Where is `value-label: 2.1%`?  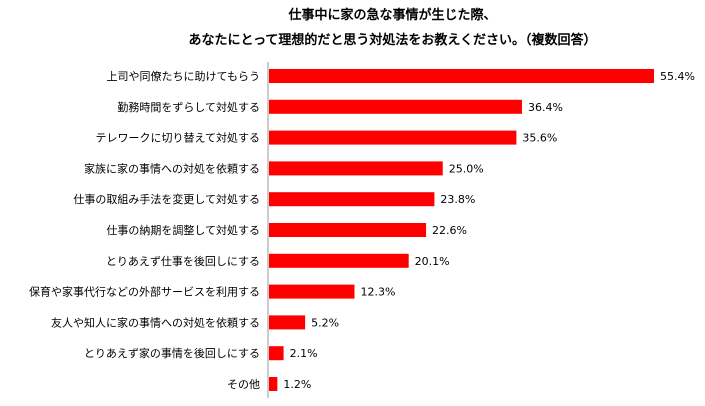
value-label: 2.1% is located at coordinates (304, 353).